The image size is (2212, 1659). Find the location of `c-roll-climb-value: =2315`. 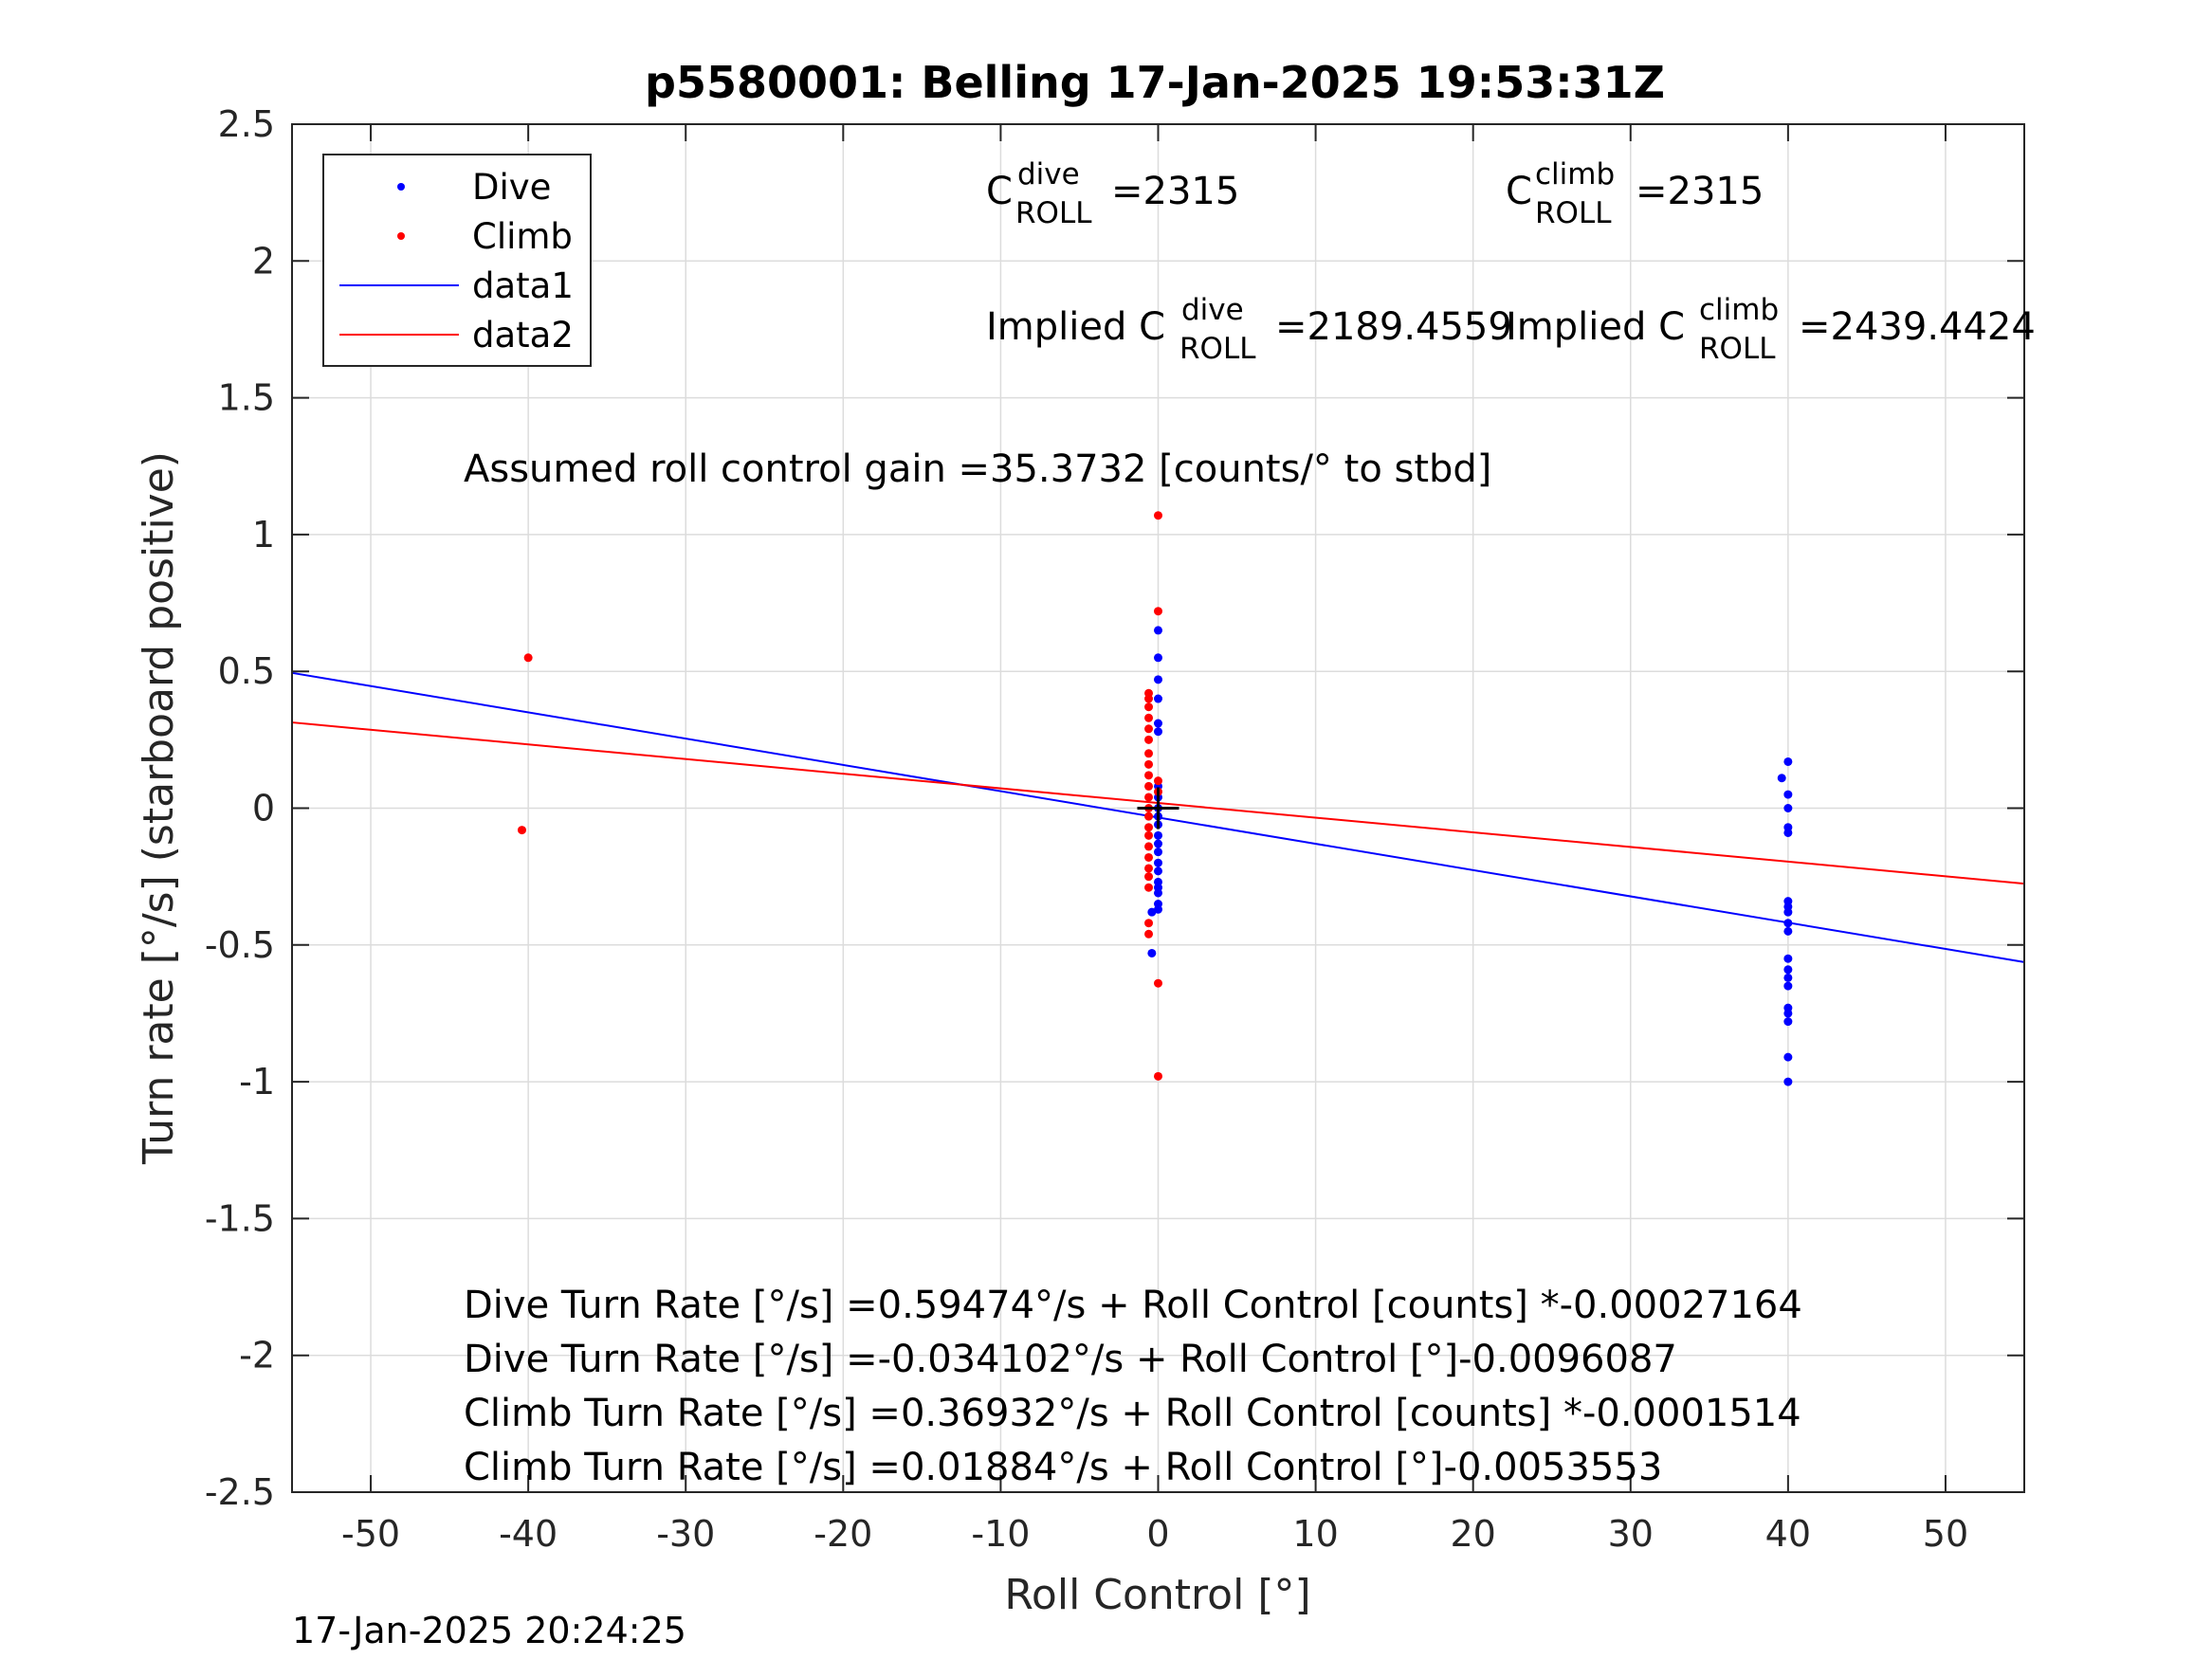

c-roll-climb-value: =2315 is located at coordinates (1700, 191).